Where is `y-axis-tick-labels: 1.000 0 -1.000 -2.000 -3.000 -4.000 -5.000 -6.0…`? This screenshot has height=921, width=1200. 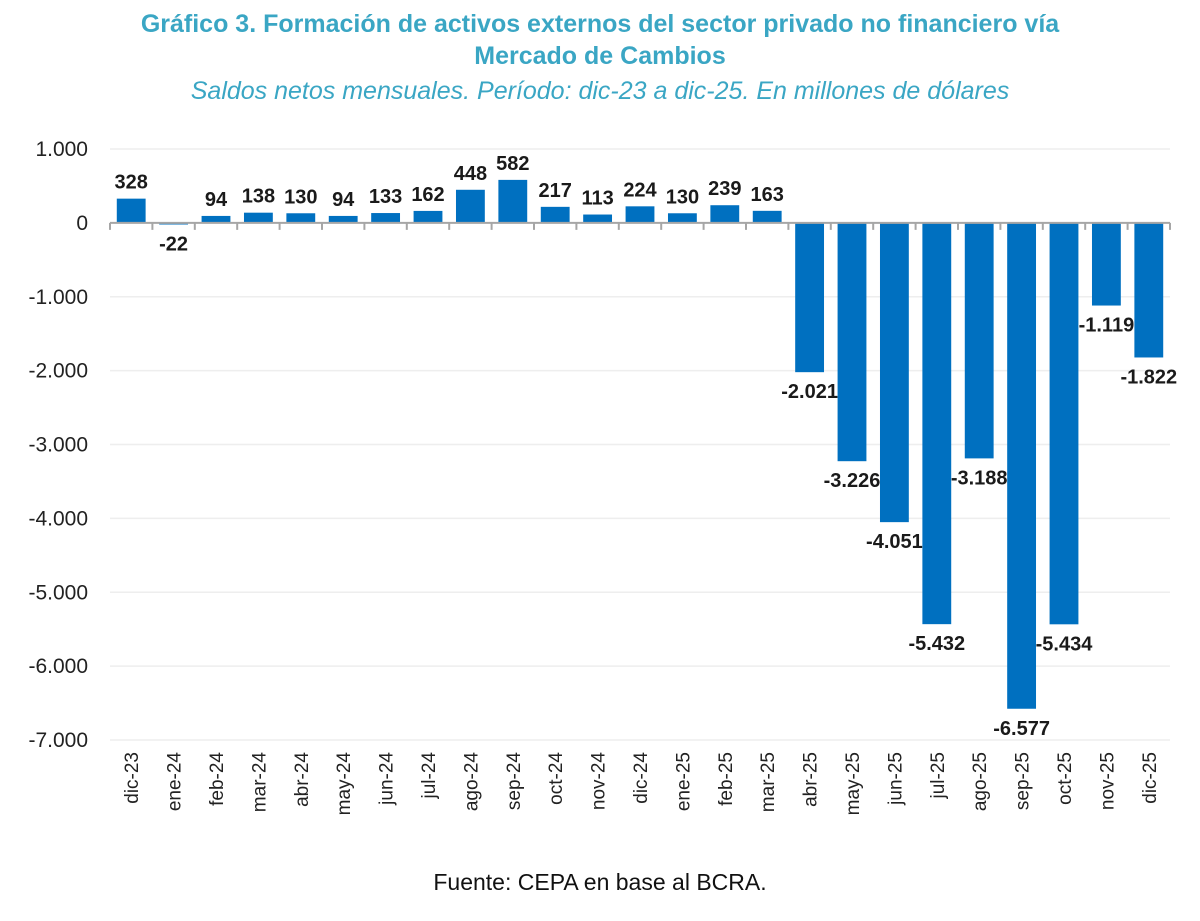
y-axis-tick-labels: 1.000 0 -1.000 -2.000 -3.000 -4.000 -5.000 -6.0… is located at coordinates (58, 445).